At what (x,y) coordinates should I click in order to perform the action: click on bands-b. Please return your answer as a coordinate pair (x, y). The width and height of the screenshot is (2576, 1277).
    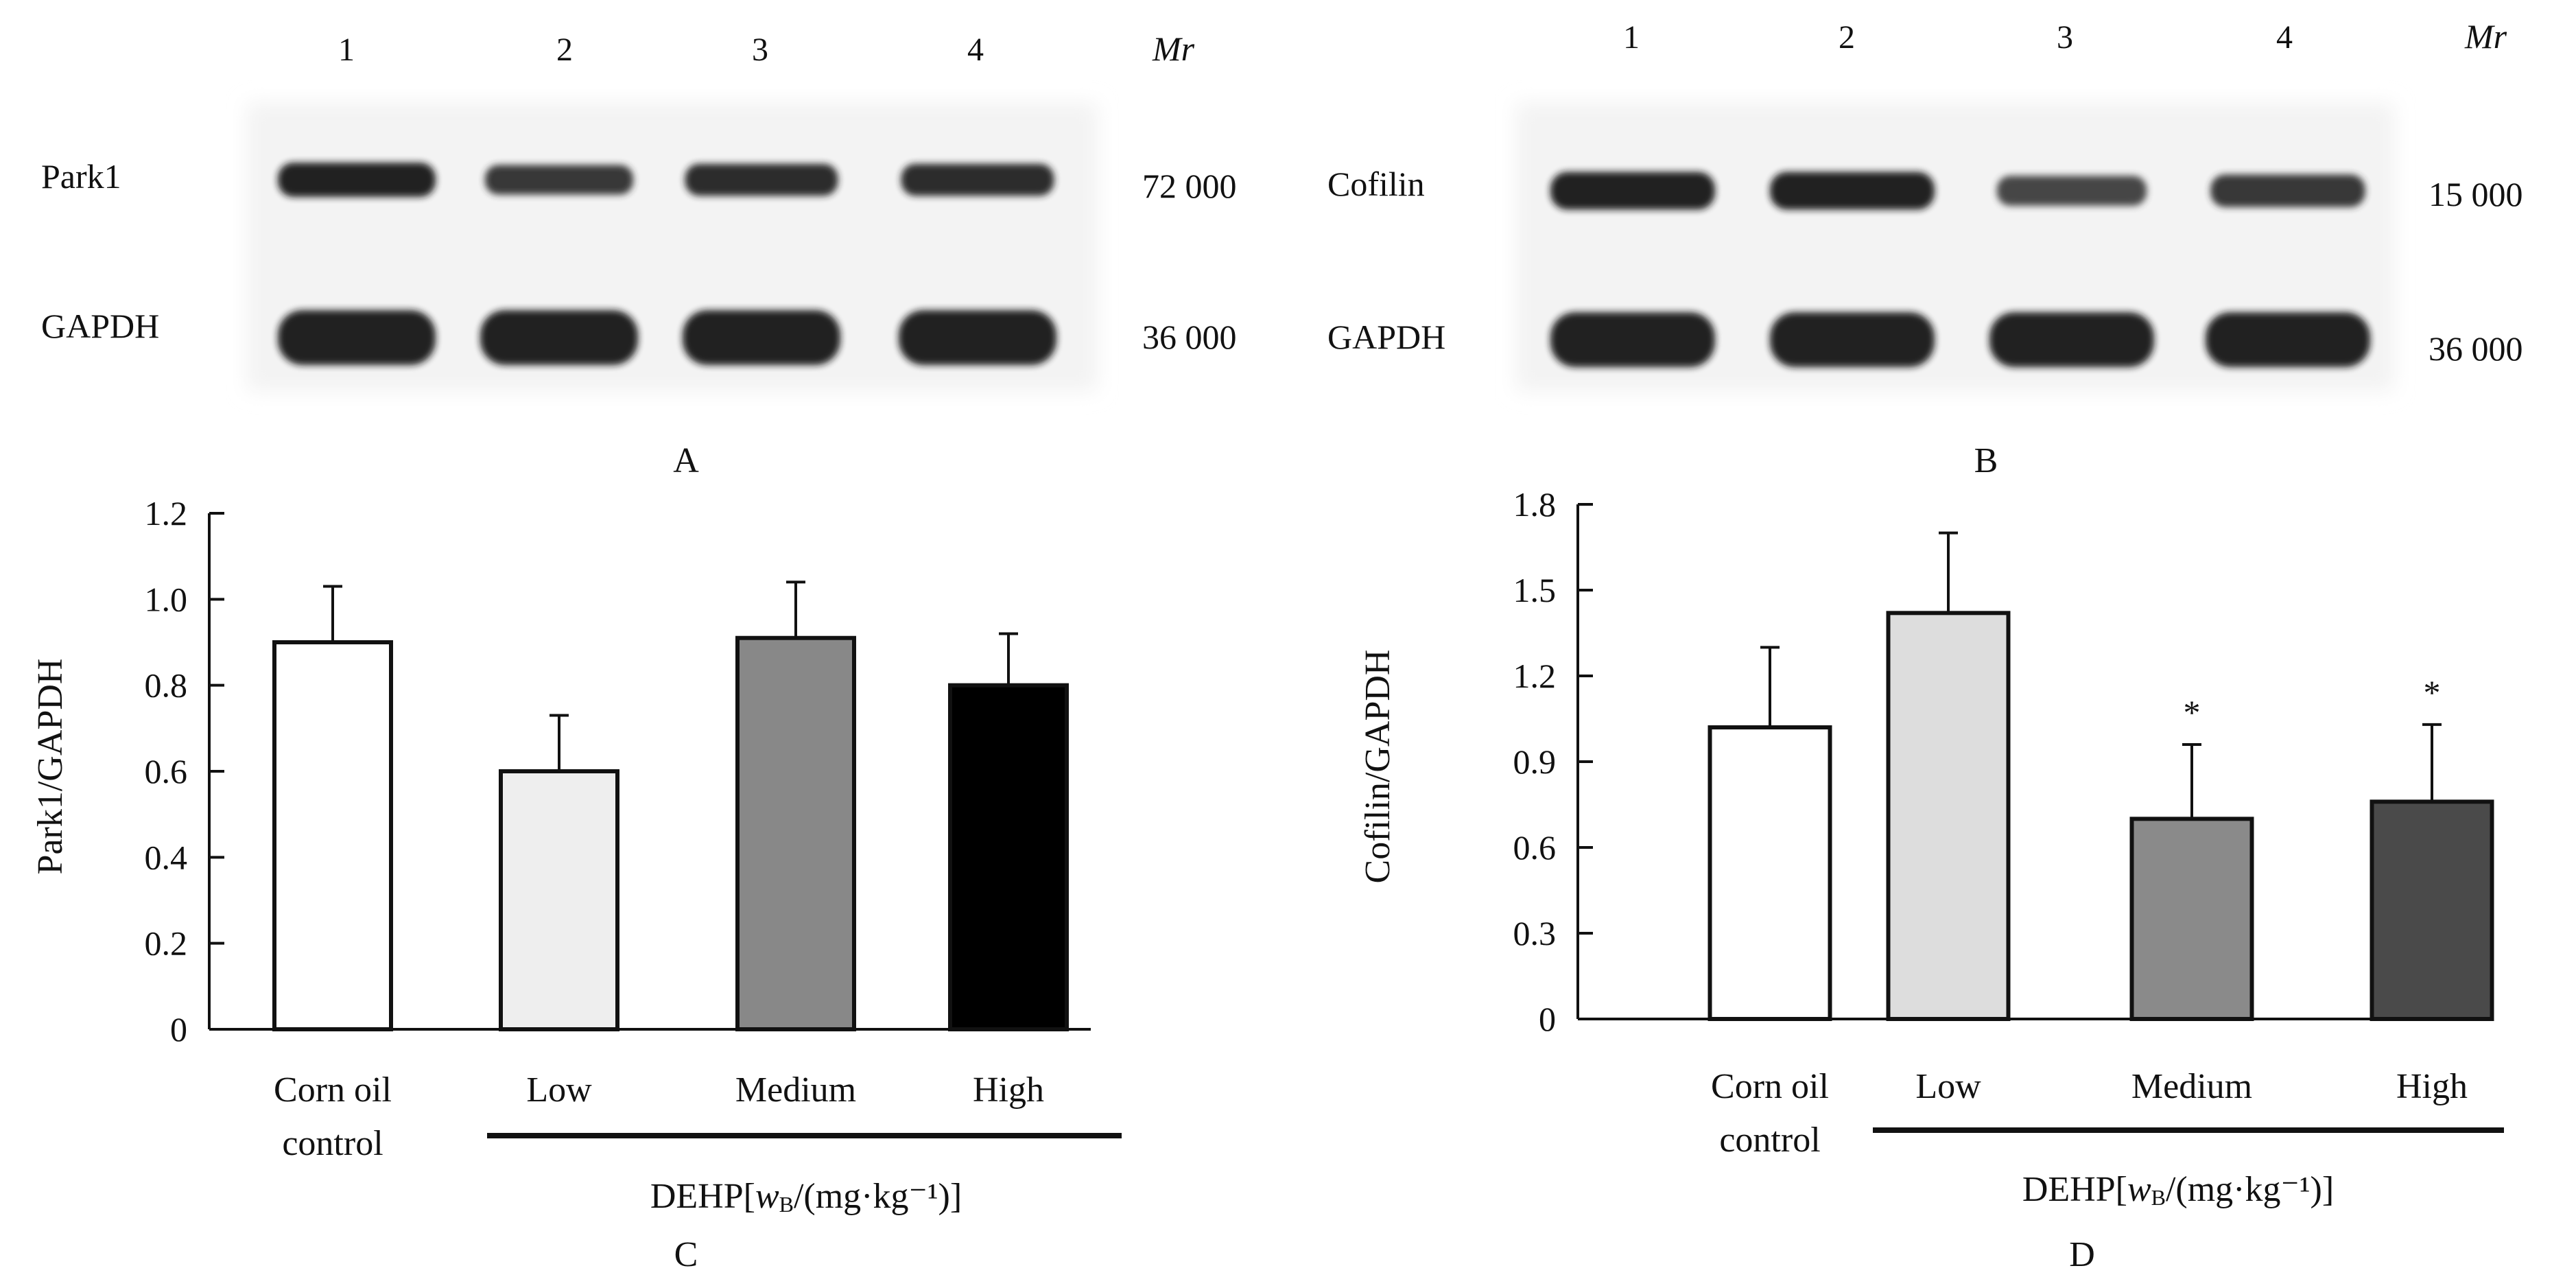
    Looking at the image, I should click on (1960, 270).